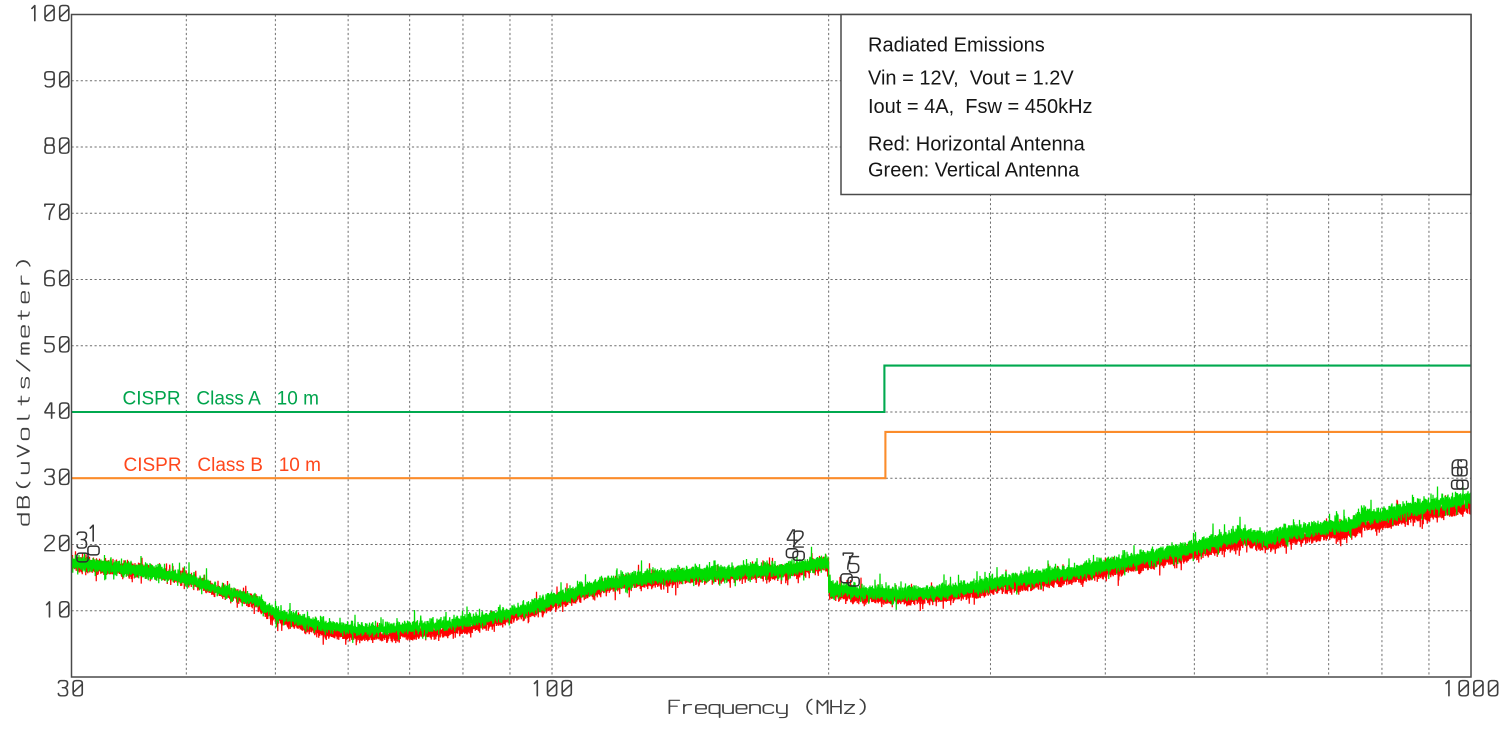 The height and width of the screenshot is (732, 1507). What do you see at coordinates (977, 145) in the screenshot?
I see `svg-text: Red: Horizontal Antenna` at bounding box center [977, 145].